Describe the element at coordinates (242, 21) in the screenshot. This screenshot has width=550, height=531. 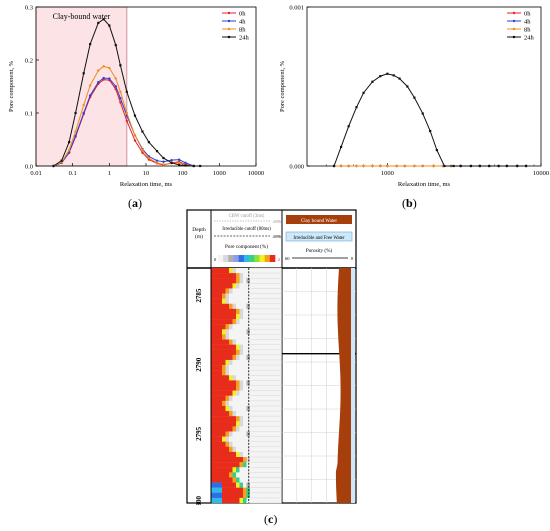
I see `legend-label: 4h` at that location.